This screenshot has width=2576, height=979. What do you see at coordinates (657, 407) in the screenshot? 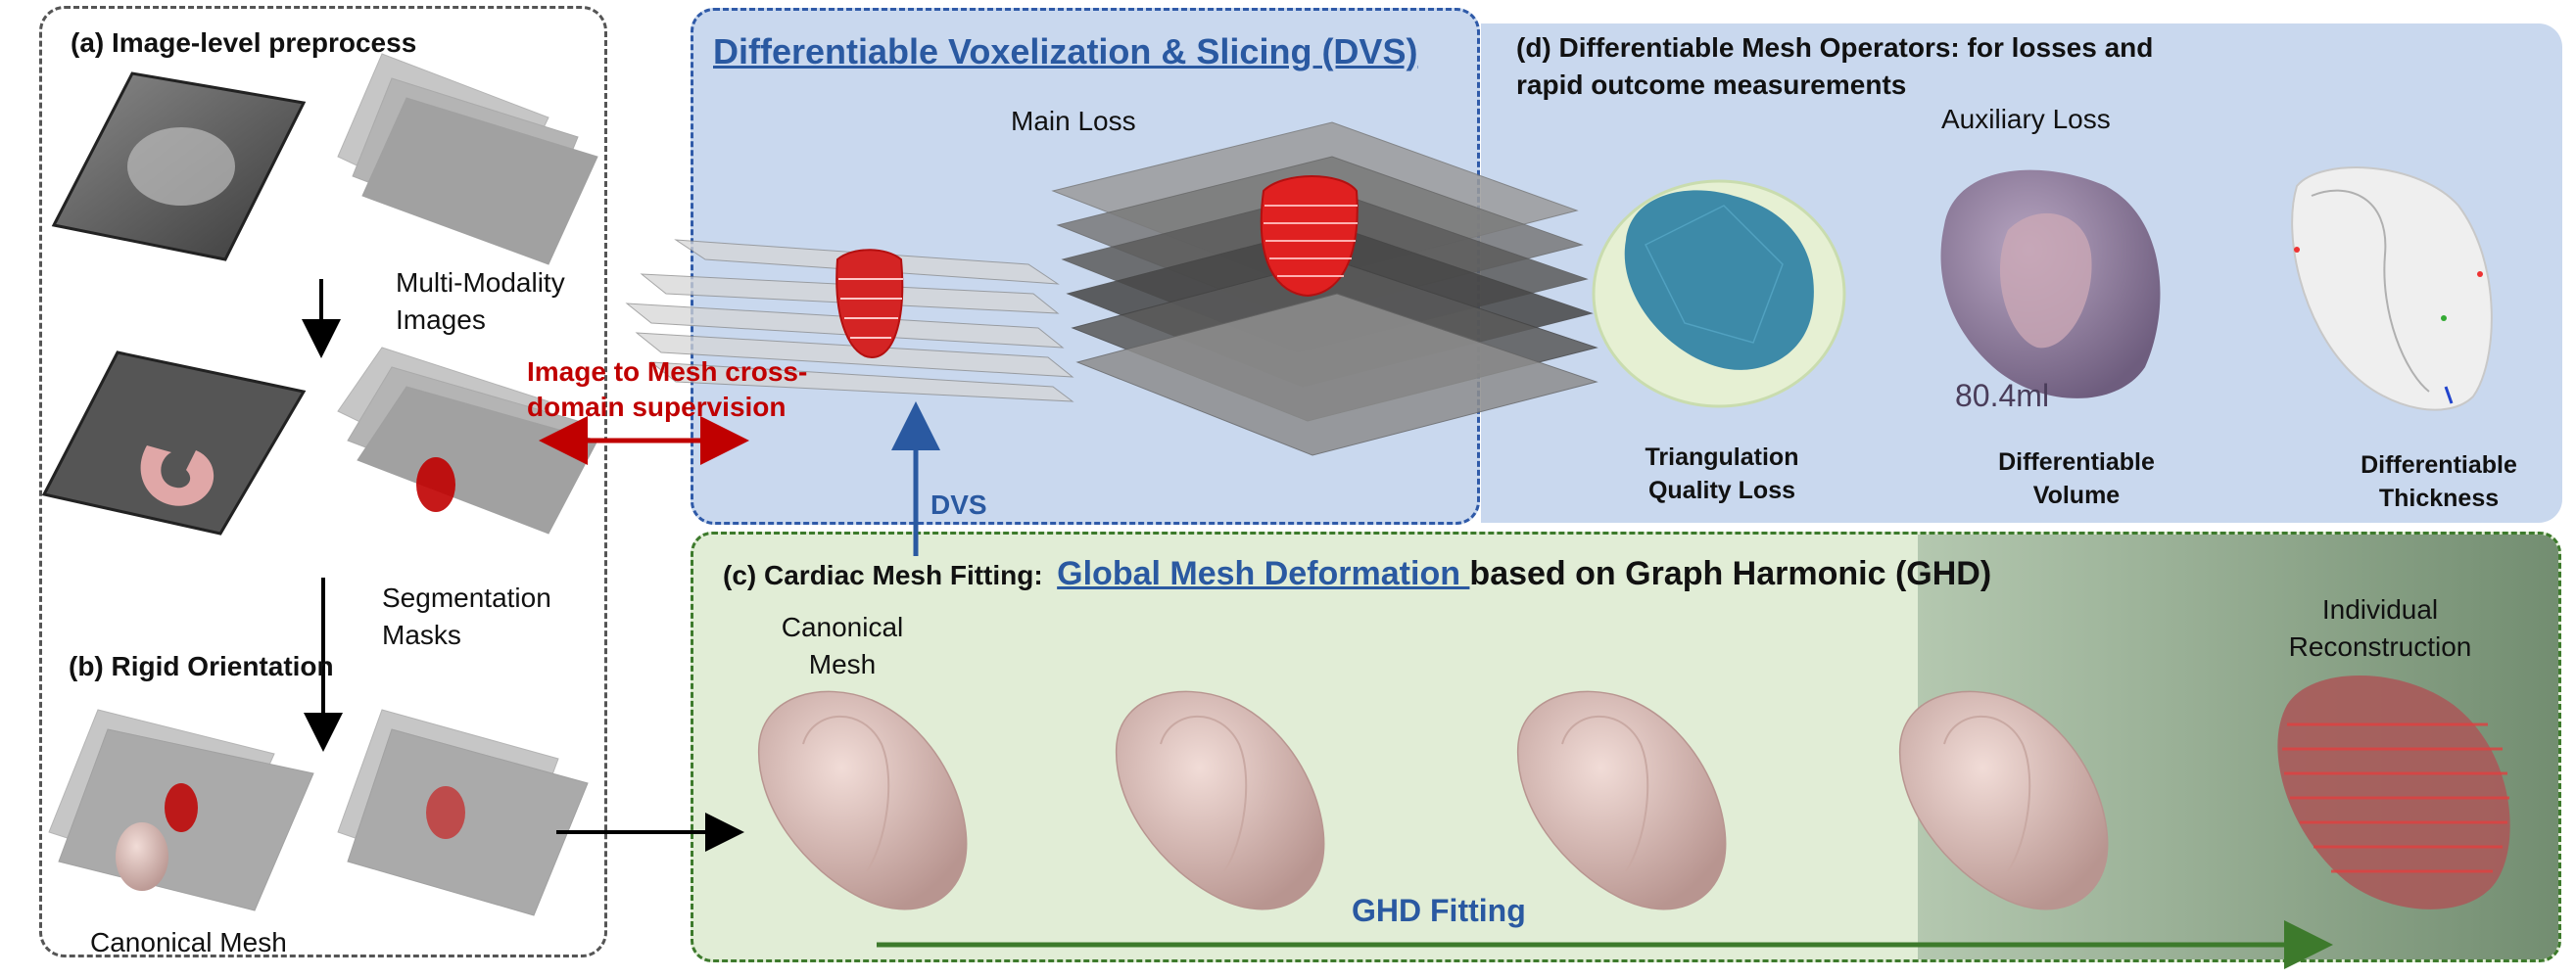
I see `cross-domain-label-line2: domain supervision` at bounding box center [657, 407].